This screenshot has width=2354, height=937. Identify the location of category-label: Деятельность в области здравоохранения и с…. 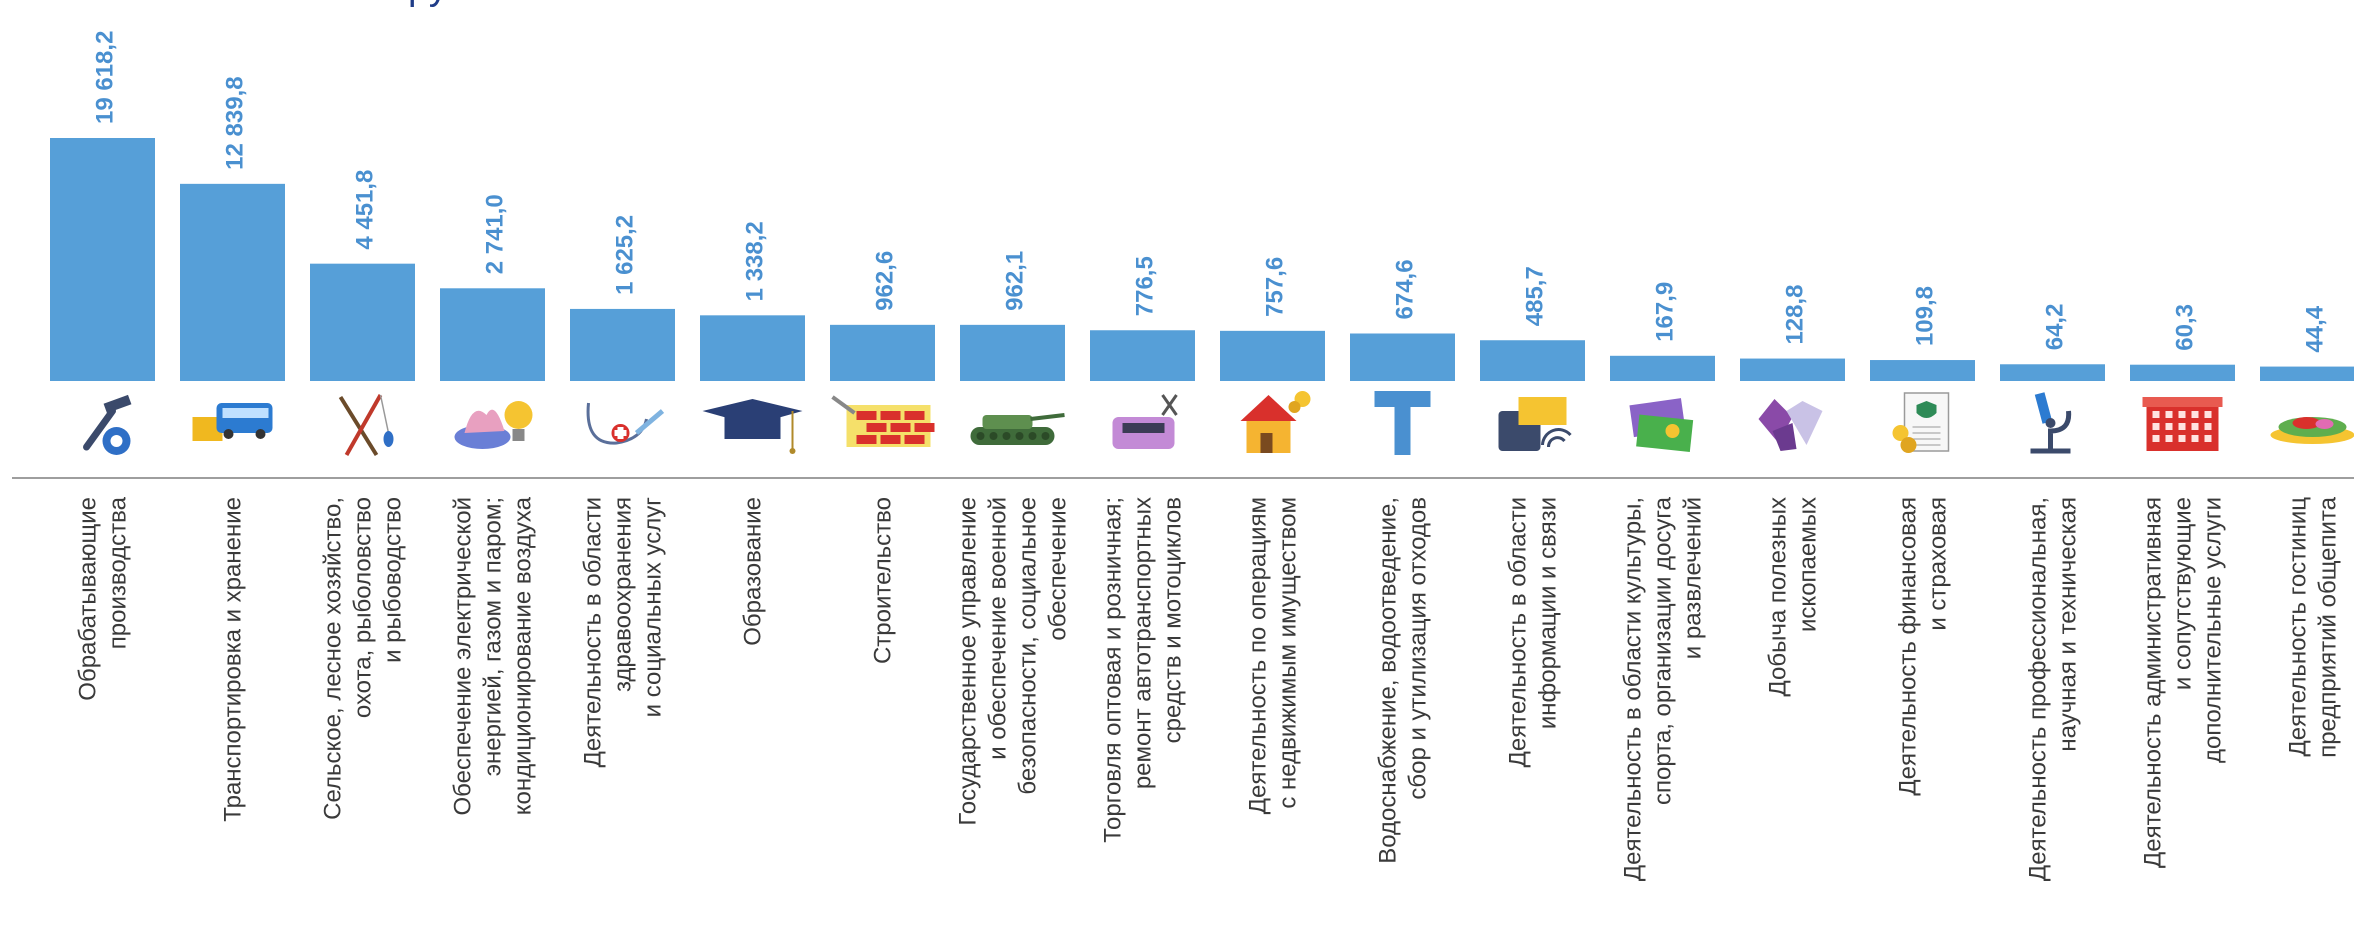
(623, 632).